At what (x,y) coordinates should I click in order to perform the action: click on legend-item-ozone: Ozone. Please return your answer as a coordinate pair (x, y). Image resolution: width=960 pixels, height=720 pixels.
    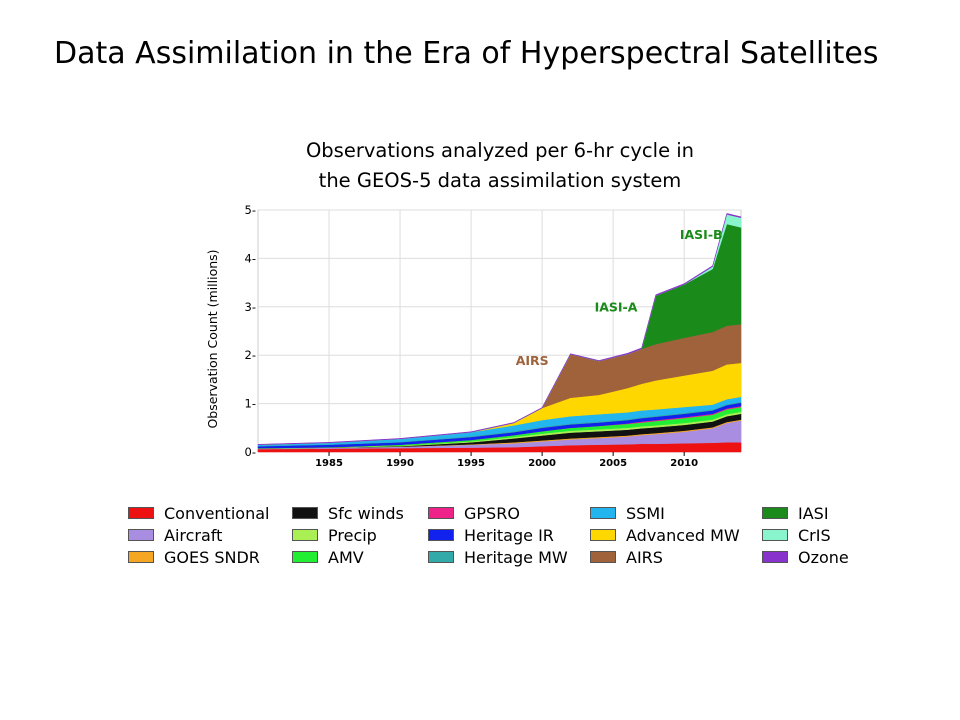
    Looking at the image, I should click on (805, 557).